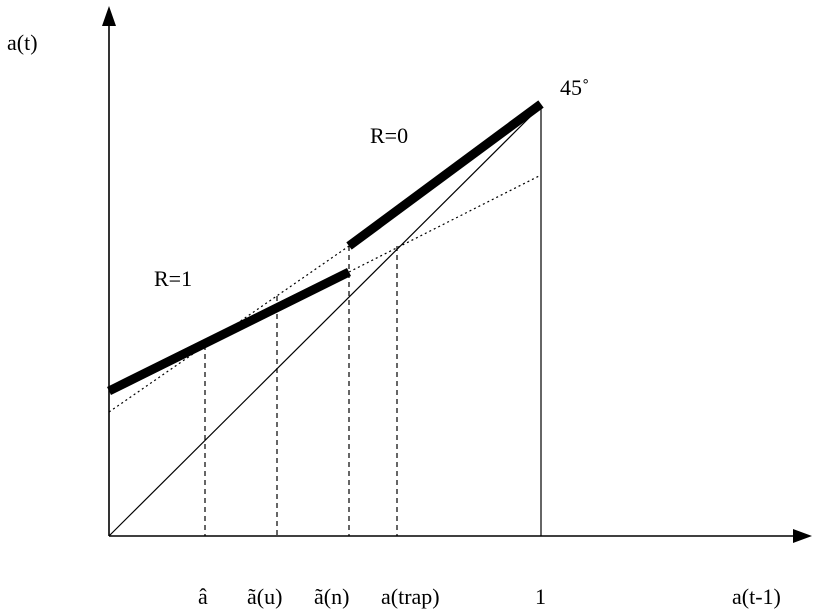  Describe the element at coordinates (372, 596) in the screenshot. I see `x-tick-labels: â ã(u) ã(n) a(trap) 1` at that location.